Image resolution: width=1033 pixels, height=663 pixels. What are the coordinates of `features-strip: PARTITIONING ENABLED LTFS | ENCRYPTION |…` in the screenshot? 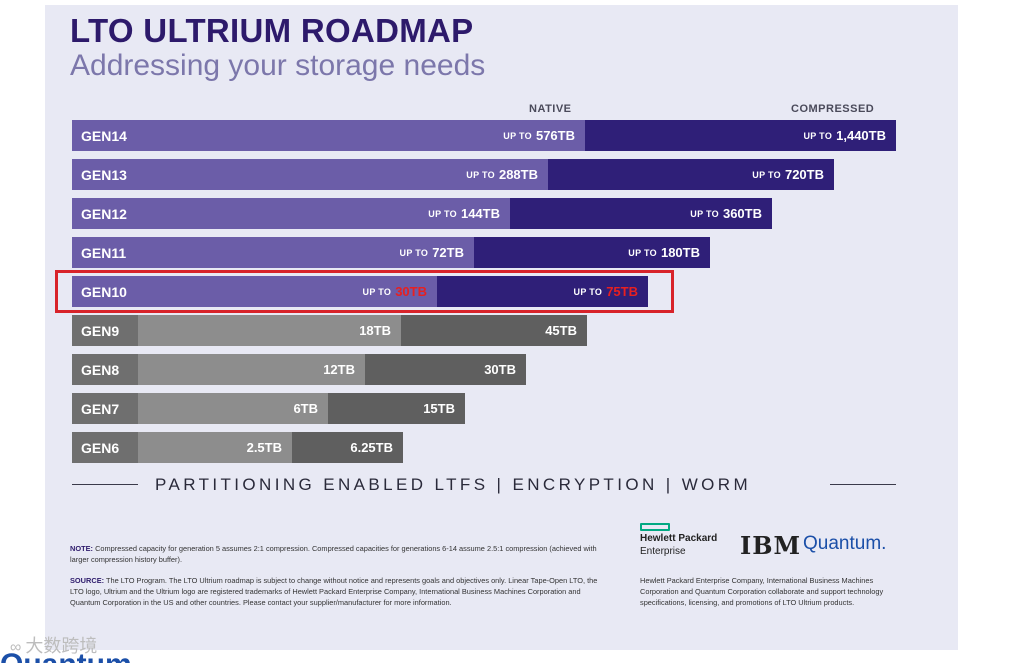 It's located at (453, 484).